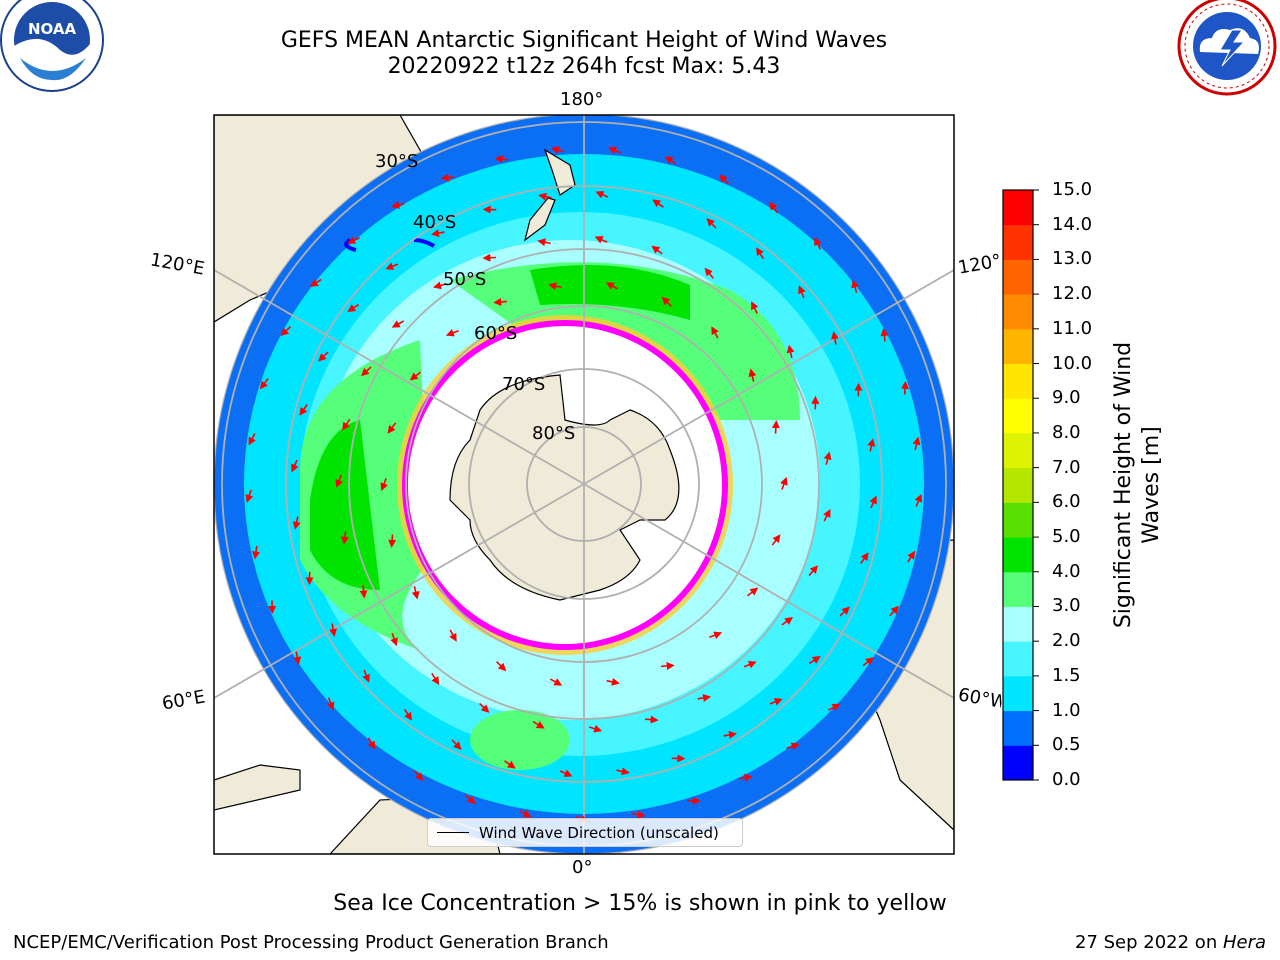  I want to click on latitude-label-50s: 50°S, so click(465, 279).